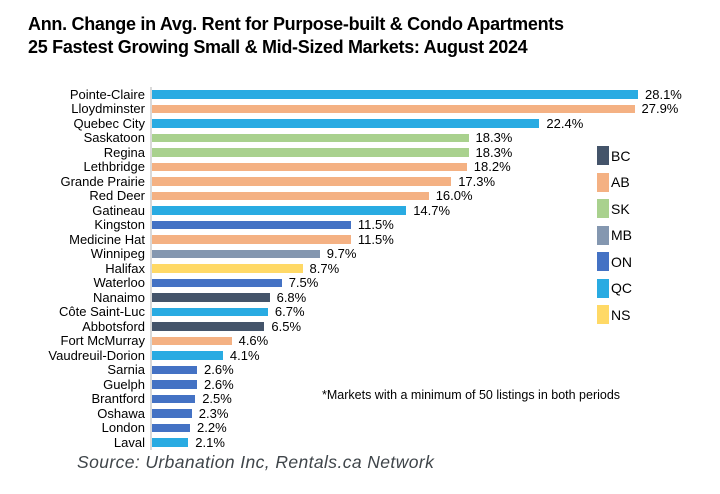 The width and height of the screenshot is (720, 494). What do you see at coordinates (621, 155) in the screenshot?
I see `legend-label: BC` at bounding box center [621, 155].